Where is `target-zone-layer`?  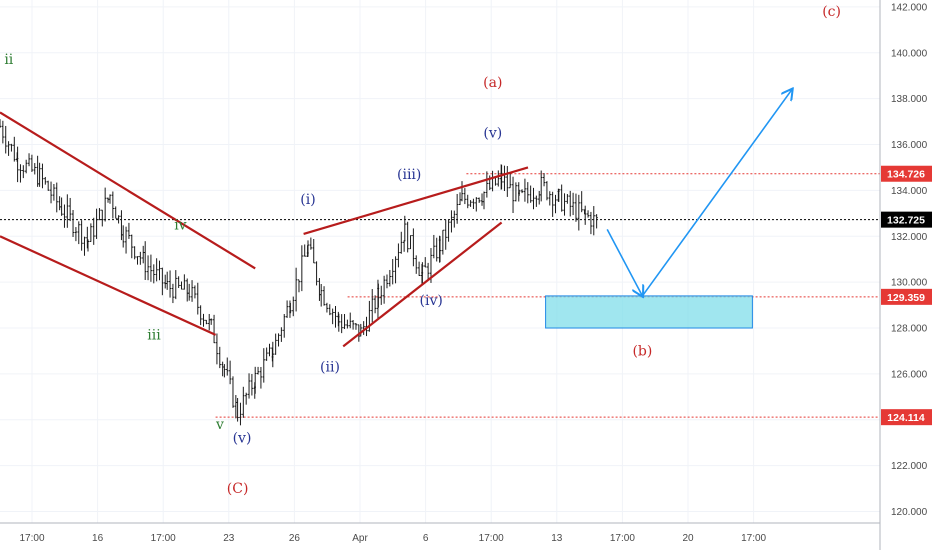 target-zone-layer is located at coordinates (649, 312).